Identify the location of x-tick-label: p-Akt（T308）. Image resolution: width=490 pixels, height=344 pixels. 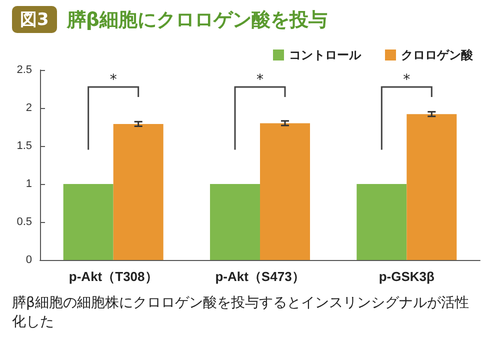
(113, 276).